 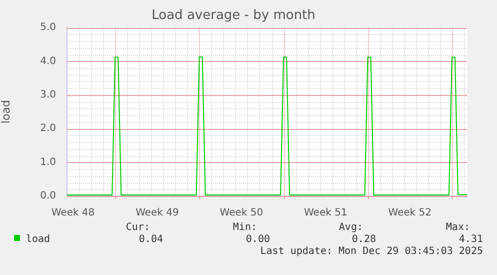 What do you see at coordinates (138, 227) in the screenshot?
I see `text: Cur:` at bounding box center [138, 227].